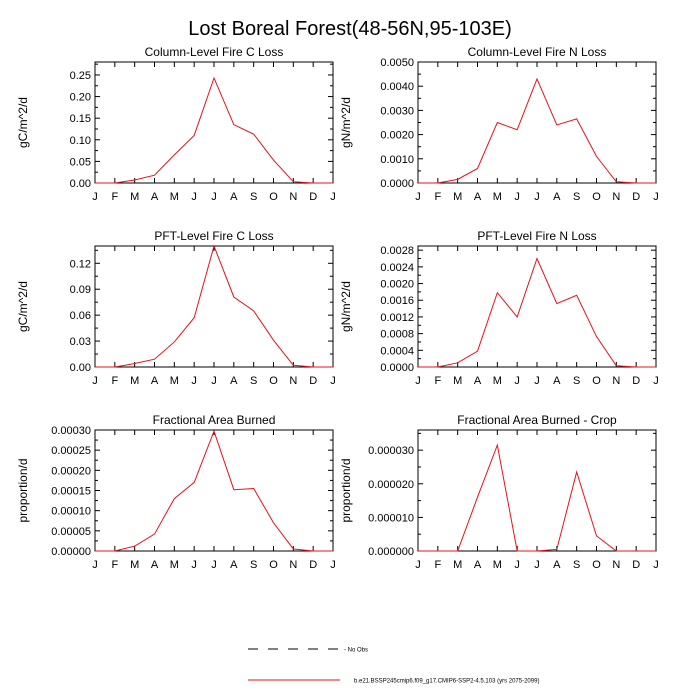 This screenshot has height=700, width=700. Describe the element at coordinates (71, 492) in the screenshot. I see `y-tick-label: 0.00015` at that location.